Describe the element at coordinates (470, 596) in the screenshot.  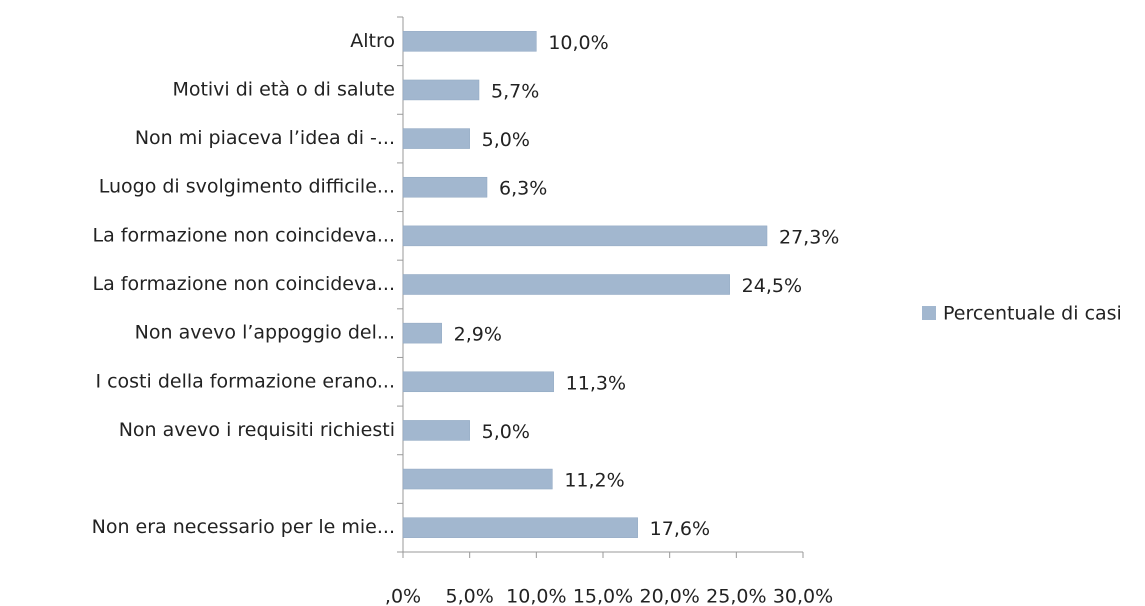
I see `x-tick-label: 5,0%` at that location.